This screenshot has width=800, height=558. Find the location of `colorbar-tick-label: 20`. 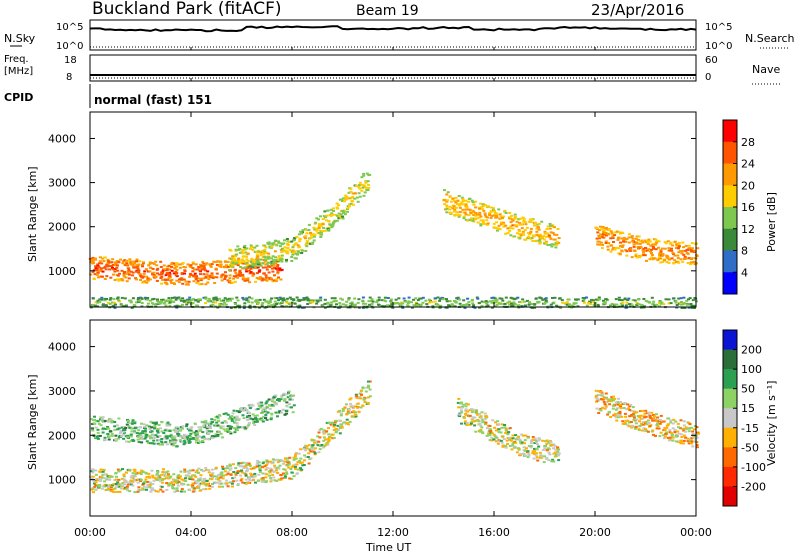

colorbar-tick-label: 20 is located at coordinates (748, 185).